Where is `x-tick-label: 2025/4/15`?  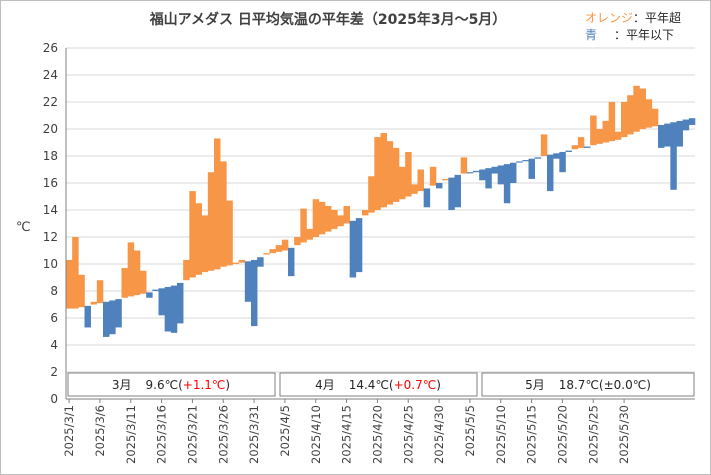 x-tick-label: 2025/4/15 is located at coordinates (347, 434).